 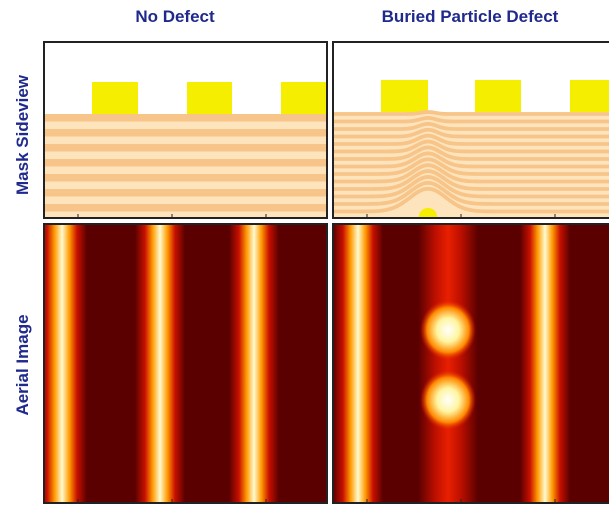 What do you see at coordinates (22, 134) in the screenshot?
I see `row-label: Mask Sideview` at bounding box center [22, 134].